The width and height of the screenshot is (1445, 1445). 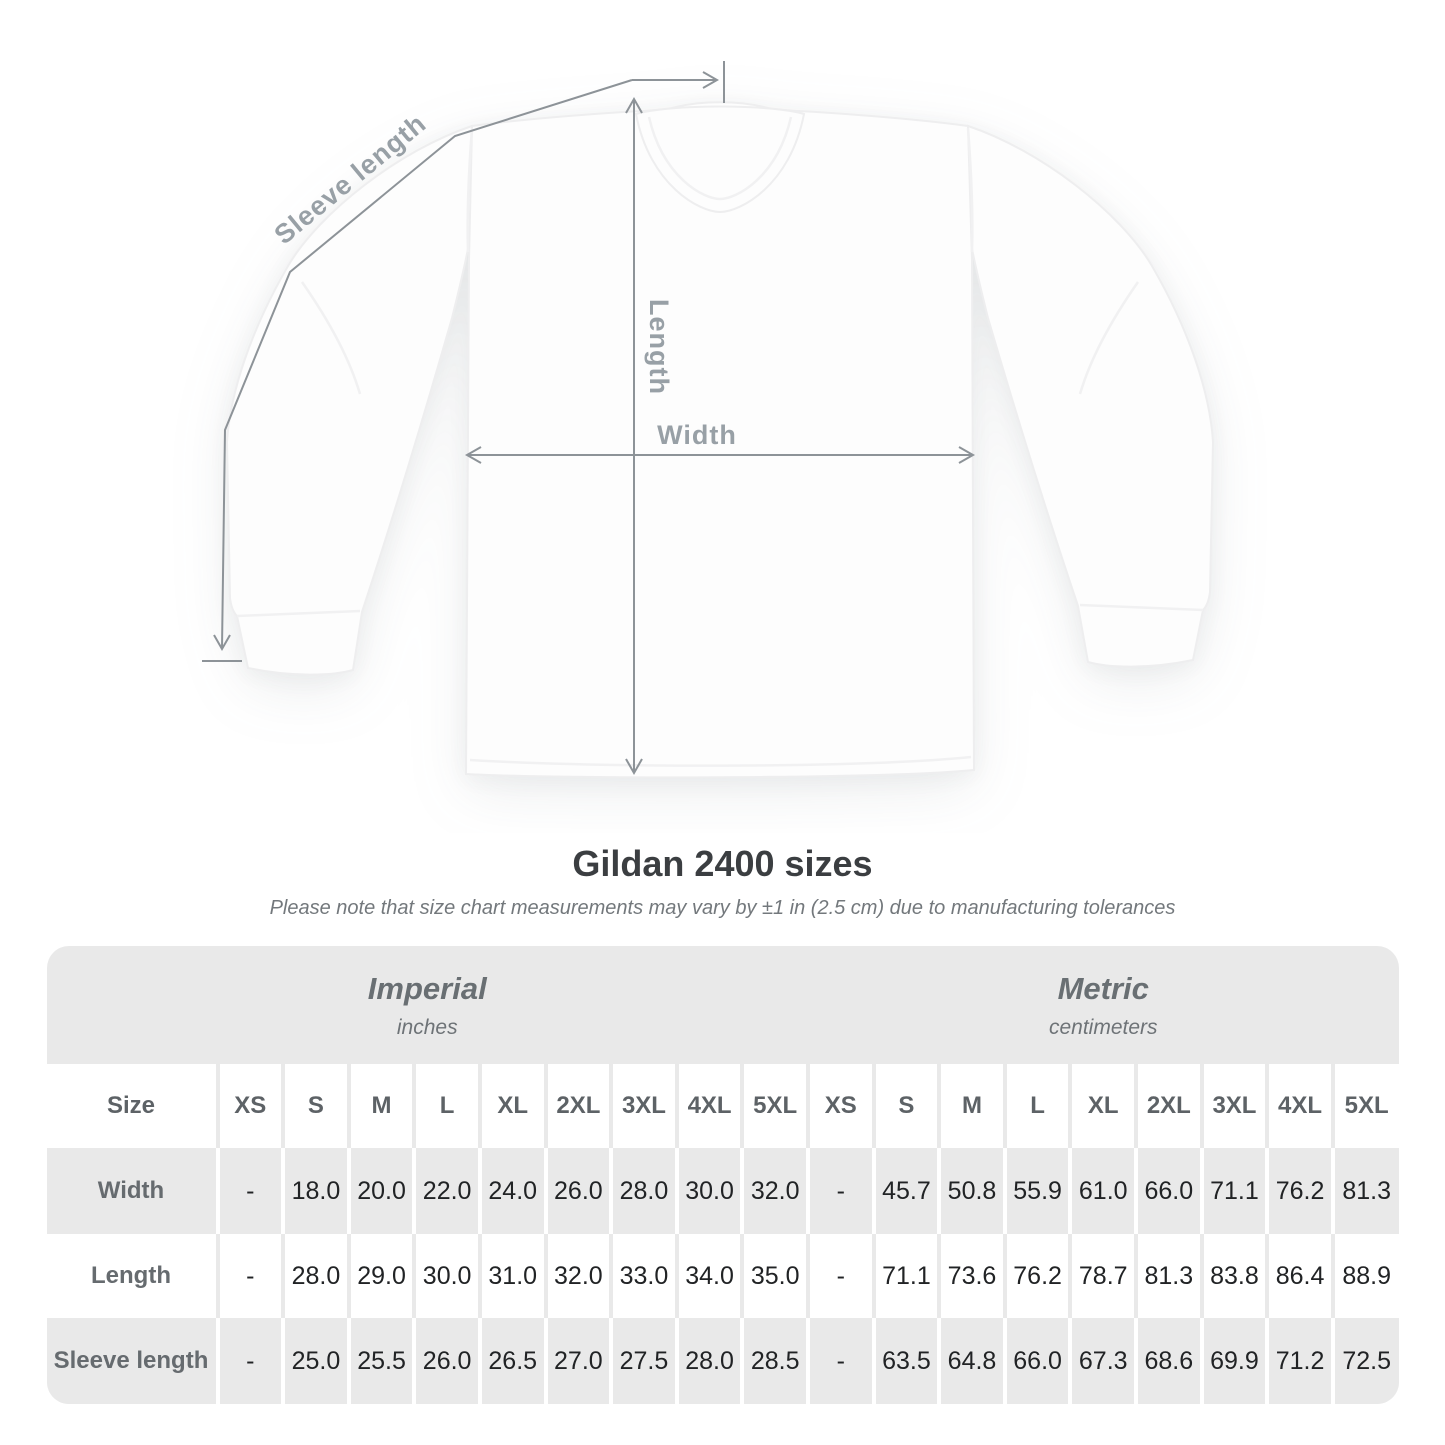 I want to click on width-arrow, so click(x=720, y=455).